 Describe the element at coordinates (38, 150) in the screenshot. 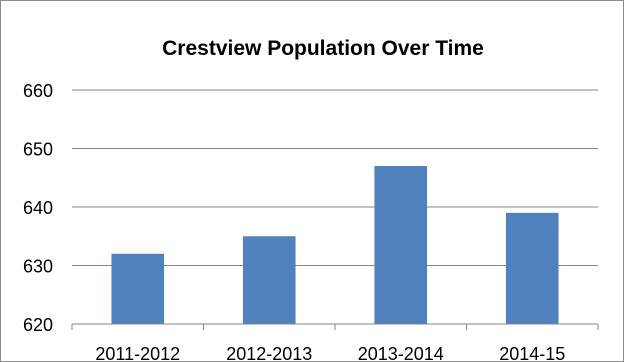

I see `y-tick-label-650: 650` at that location.